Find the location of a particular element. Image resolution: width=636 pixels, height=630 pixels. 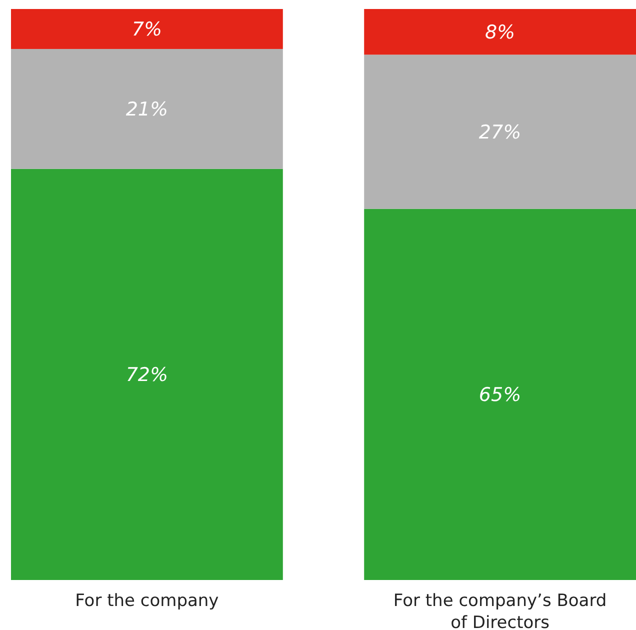

data-label: 27% is located at coordinates (500, 132).